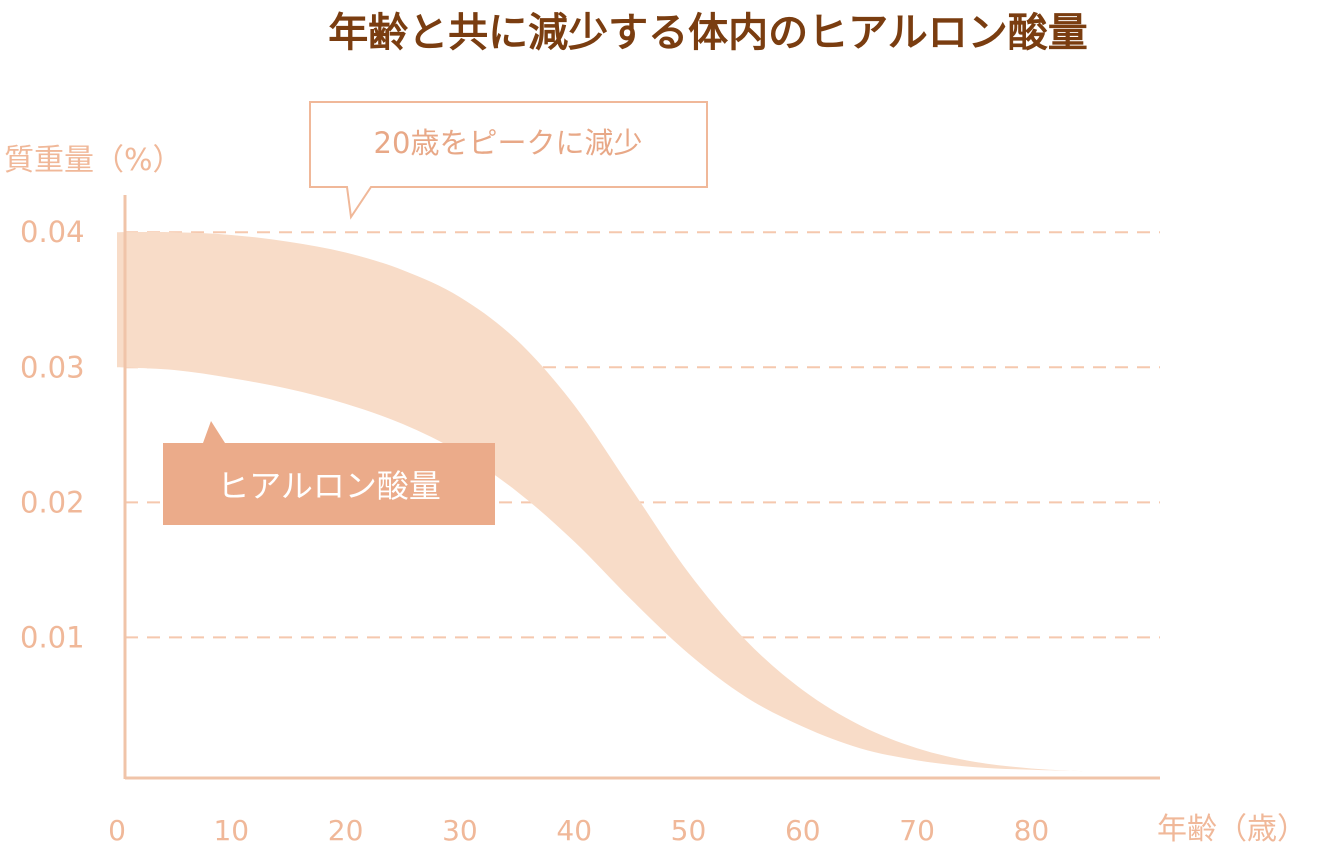 The width and height of the screenshot is (1337, 846). What do you see at coordinates (1232, 829) in the screenshot?
I see `x-axis-title: 年齢（歳）` at bounding box center [1232, 829].